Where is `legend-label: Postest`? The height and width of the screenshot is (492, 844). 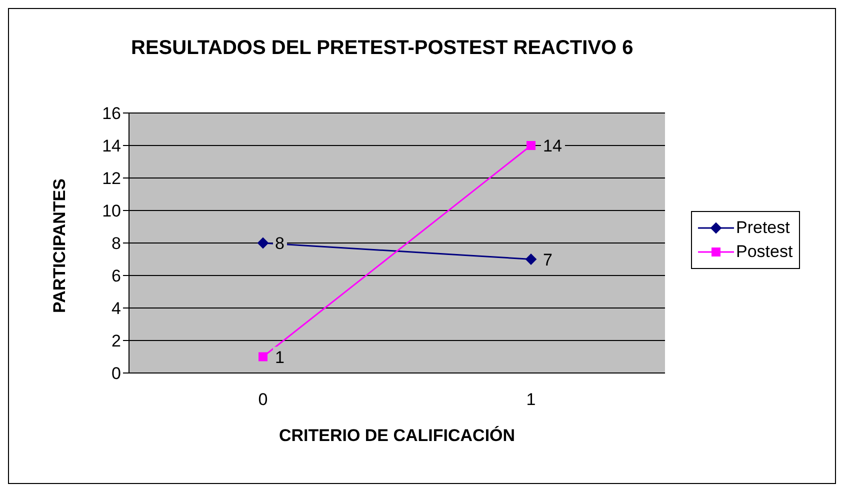
legend-label: Postest is located at coordinates (764, 252).